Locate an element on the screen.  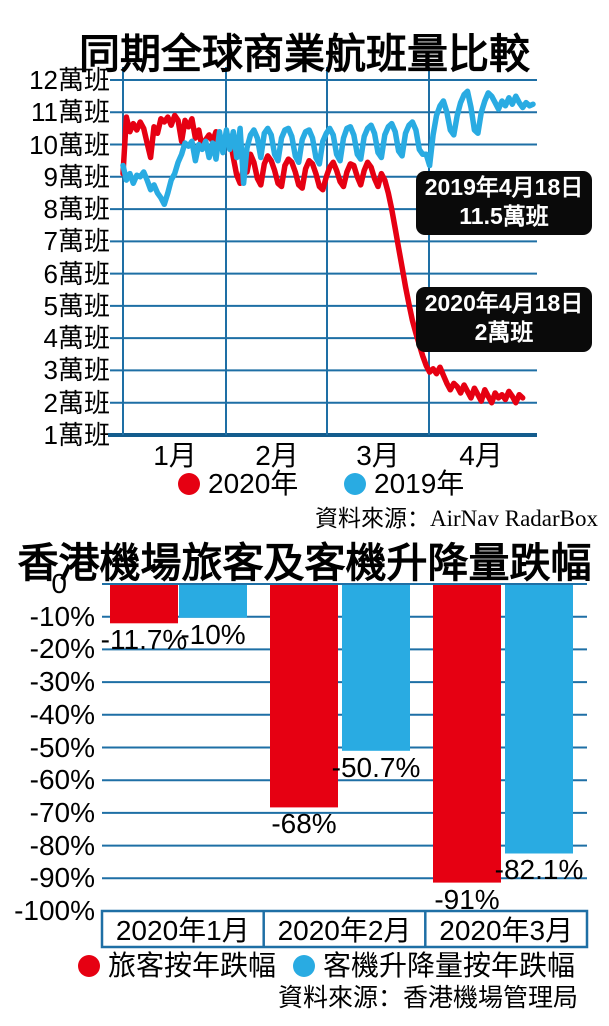
bar-value-label: -50.7% is located at coordinates (376, 767).